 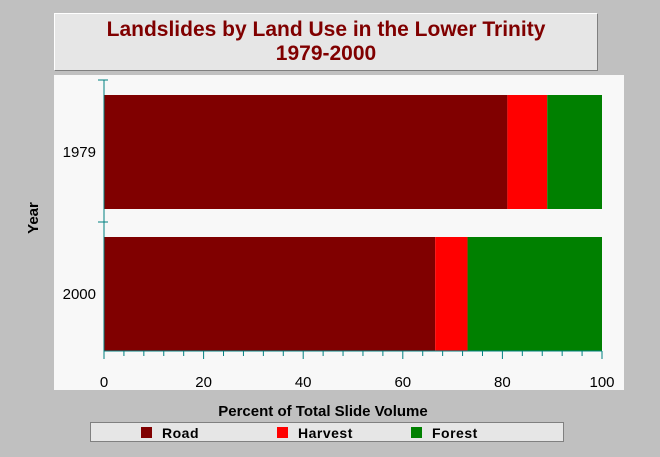 I want to click on y-tick-label-2000: 2000, so click(x=79, y=294).